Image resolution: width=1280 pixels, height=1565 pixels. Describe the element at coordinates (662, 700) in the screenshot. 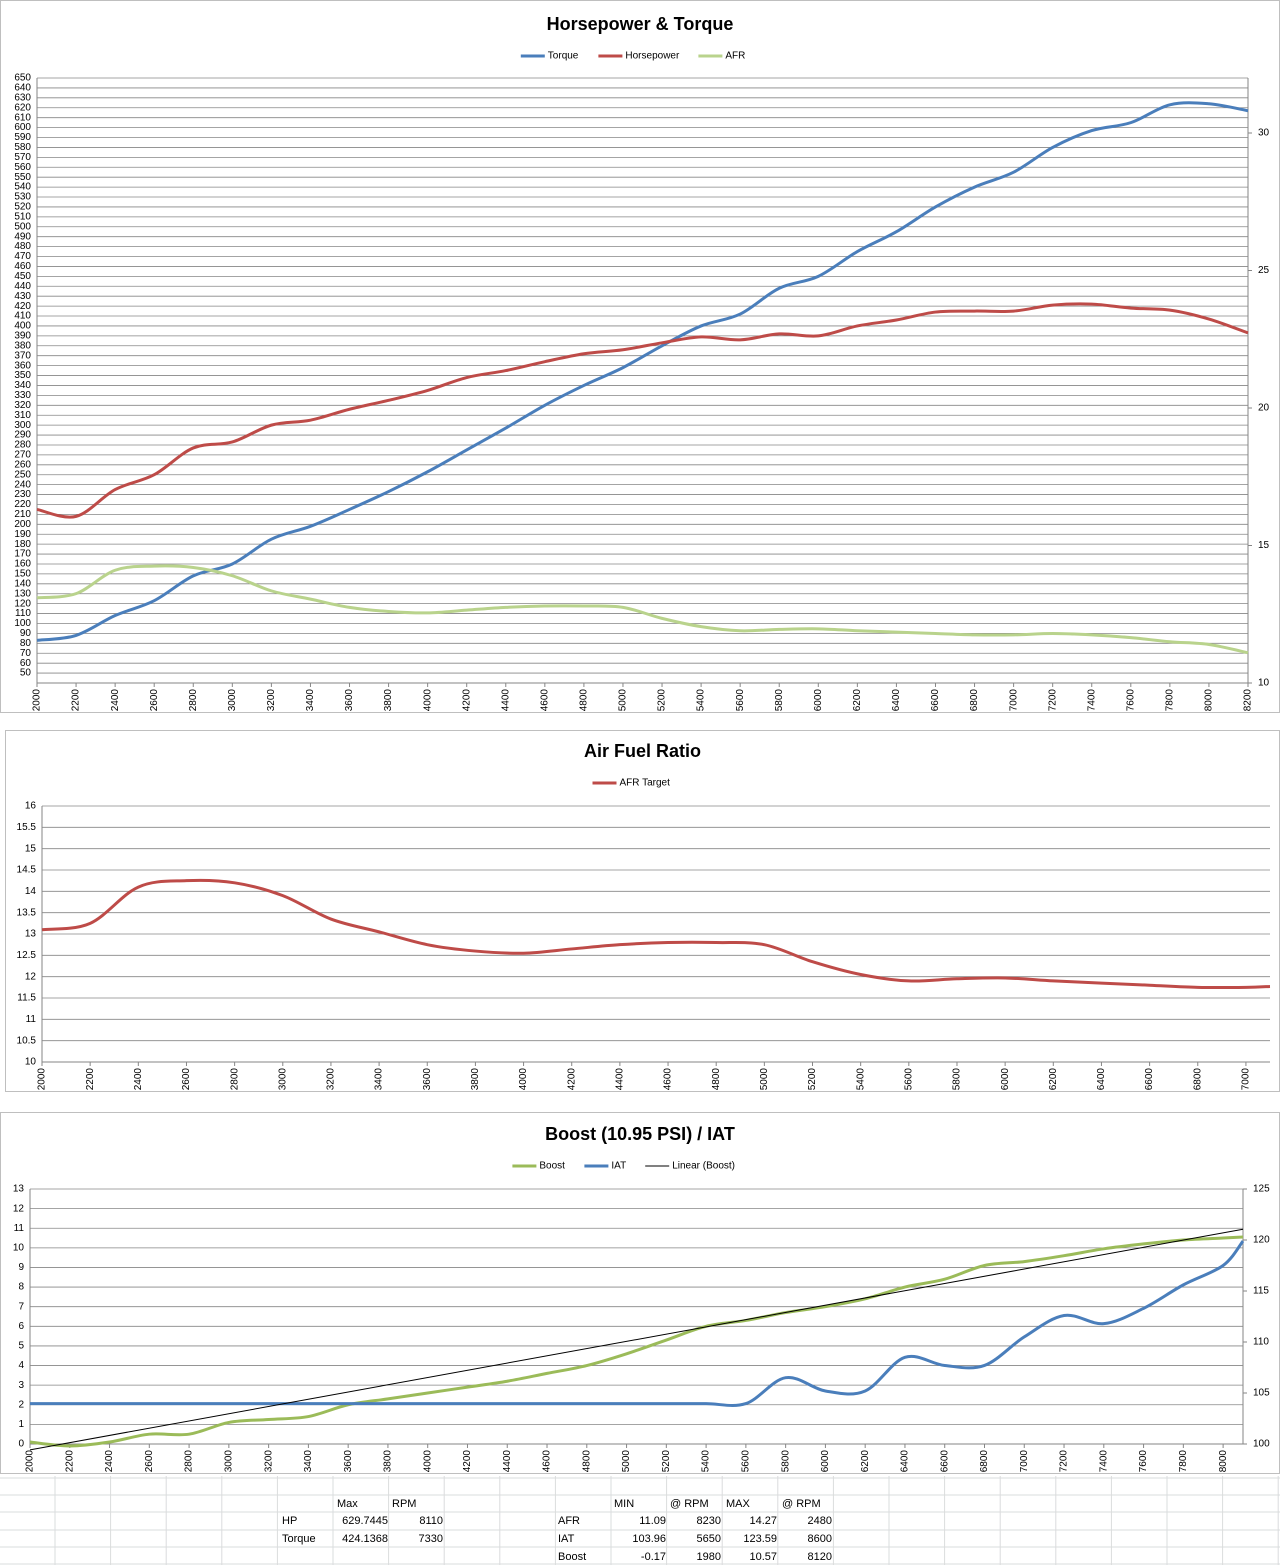

I see `x-tick-label: 5200` at that location.